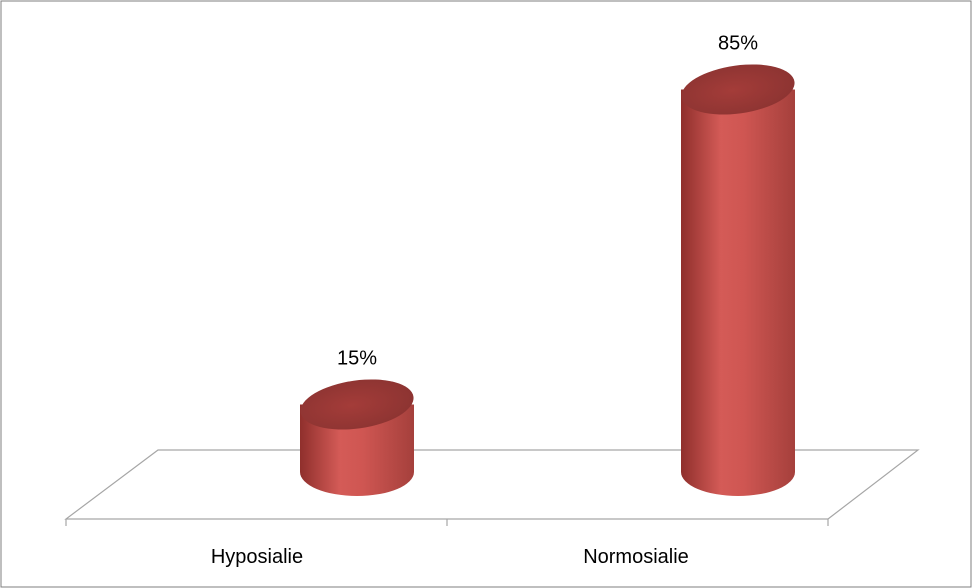  I want to click on bar-body, so click(738, 292).